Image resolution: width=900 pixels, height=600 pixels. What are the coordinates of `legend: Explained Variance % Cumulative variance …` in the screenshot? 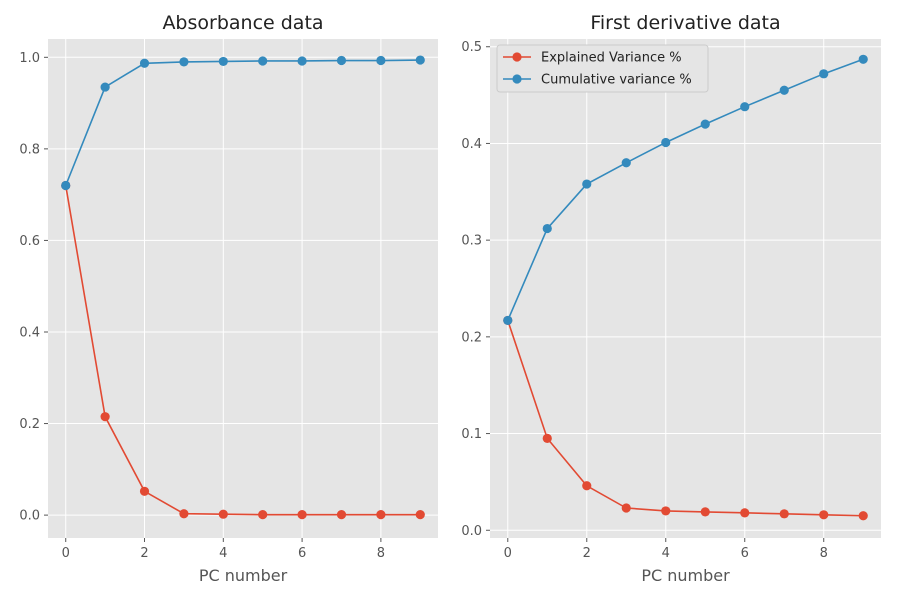 It's located at (602, 68).